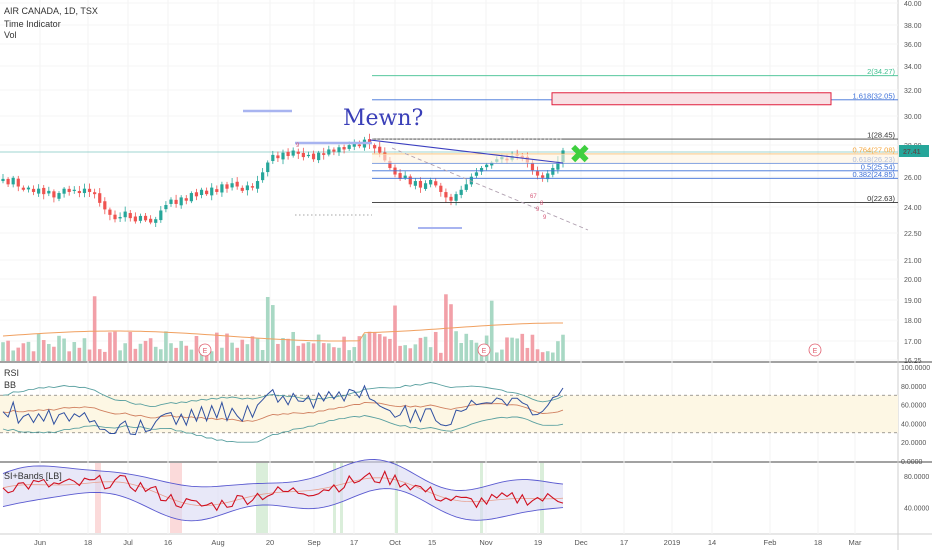 This screenshot has width=932, height=550. What do you see at coordinates (128, 542) in the screenshot?
I see `time-axis-label: Jul` at bounding box center [128, 542].